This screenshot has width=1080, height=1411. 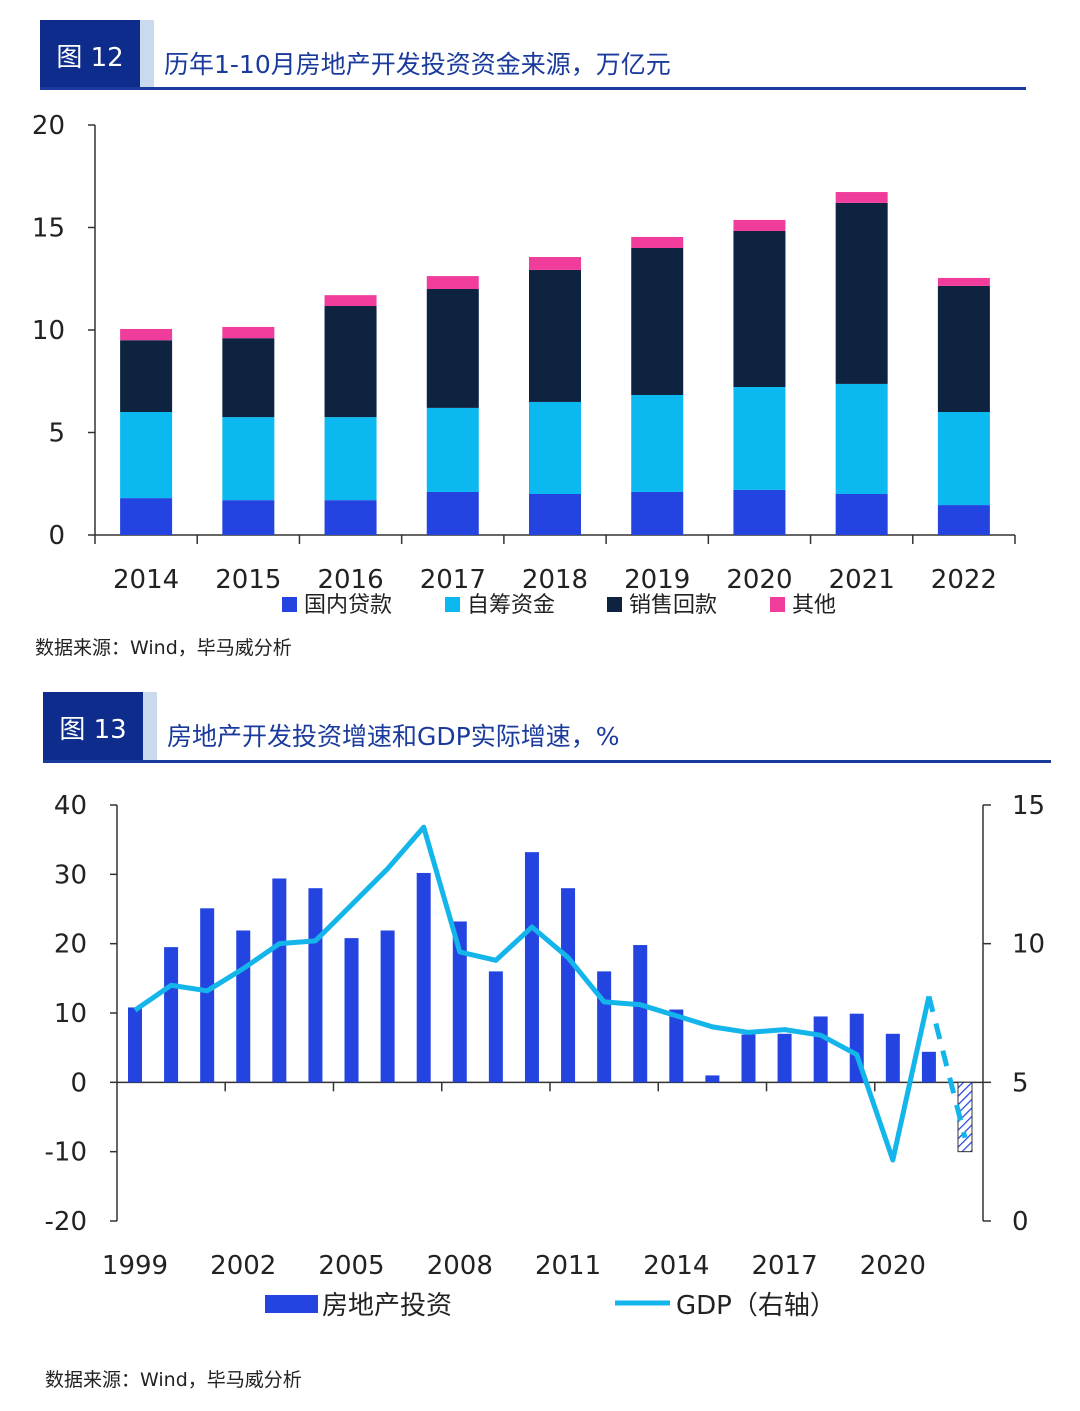 What do you see at coordinates (756, 1306) in the screenshot?
I see `legend-label: GDP（右轴）` at bounding box center [756, 1306].